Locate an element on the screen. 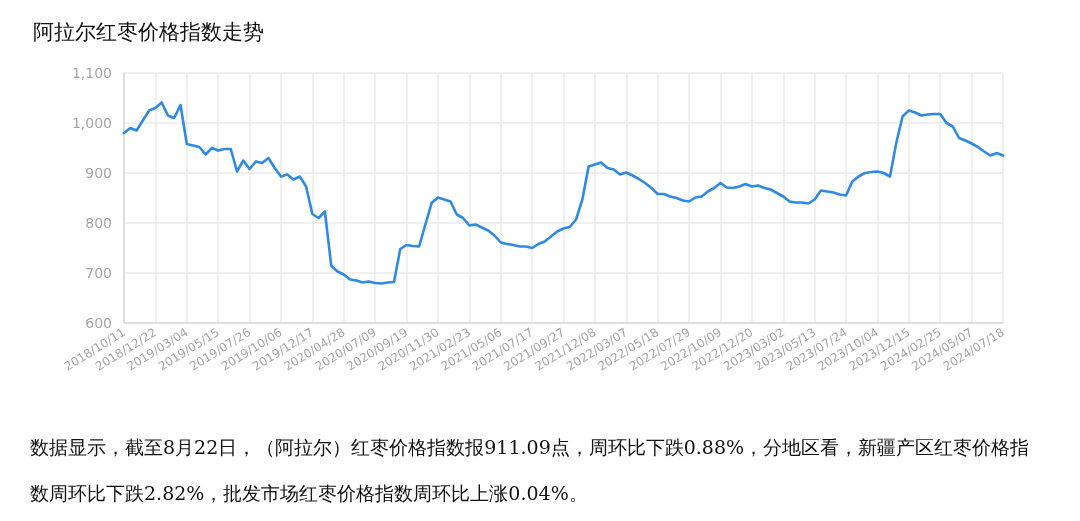 Image resolution: width=1080 pixels, height=521 pixels. y-tick-label: 1,100 is located at coordinates (91, 73).